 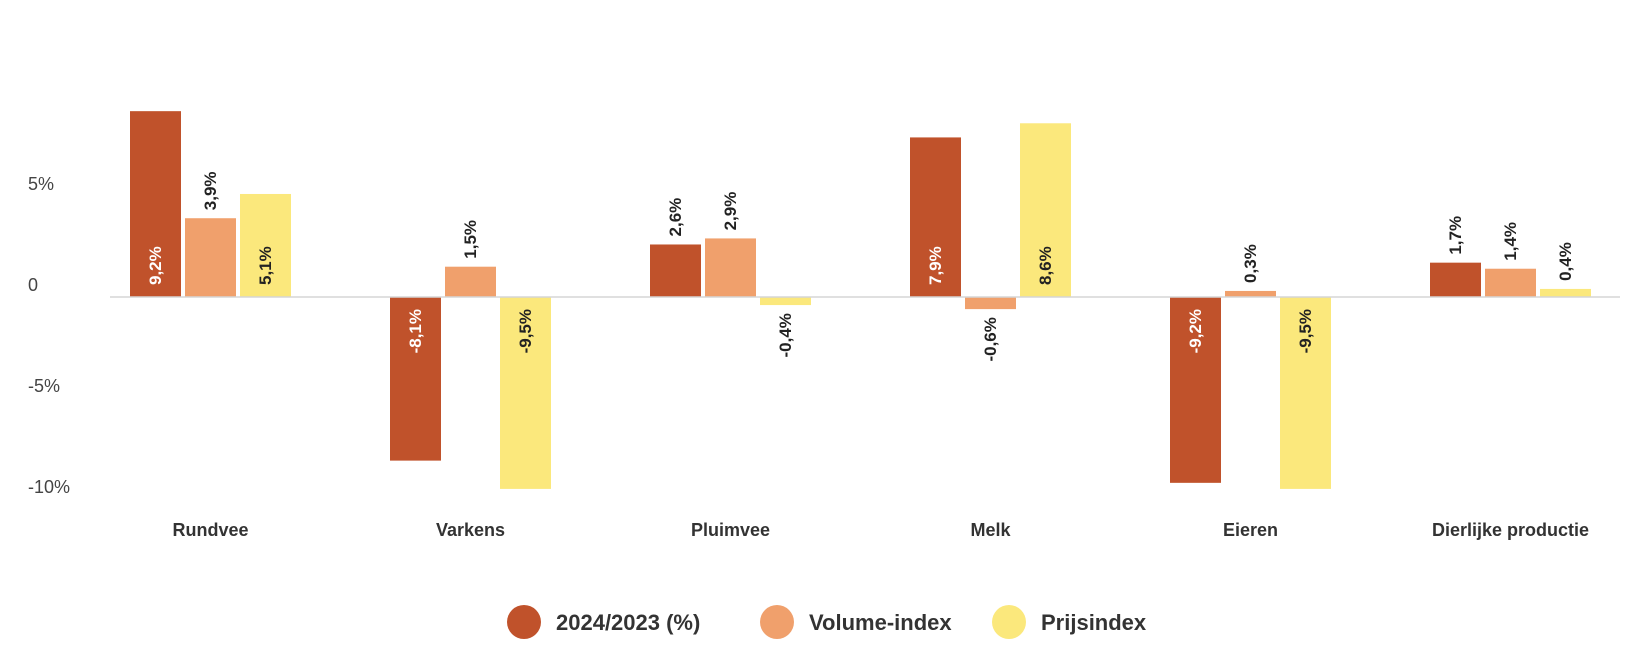 What do you see at coordinates (1195, 331) in the screenshot?
I see `data-label-2024-2023-eieren: -9,2%` at bounding box center [1195, 331].